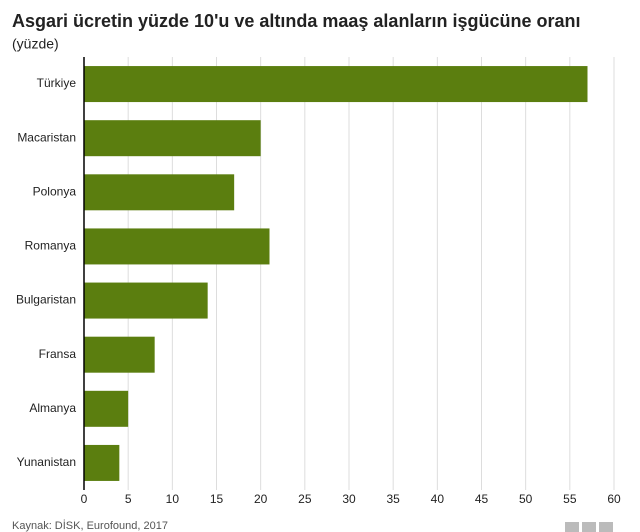 This screenshot has height=532, width=640. I want to click on x-tick-label: 25, so click(305, 499).